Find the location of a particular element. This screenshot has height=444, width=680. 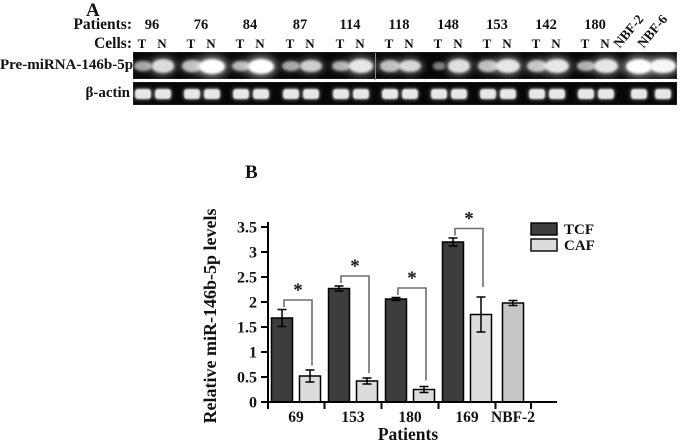

panel-b-label: B is located at coordinates (251, 172).